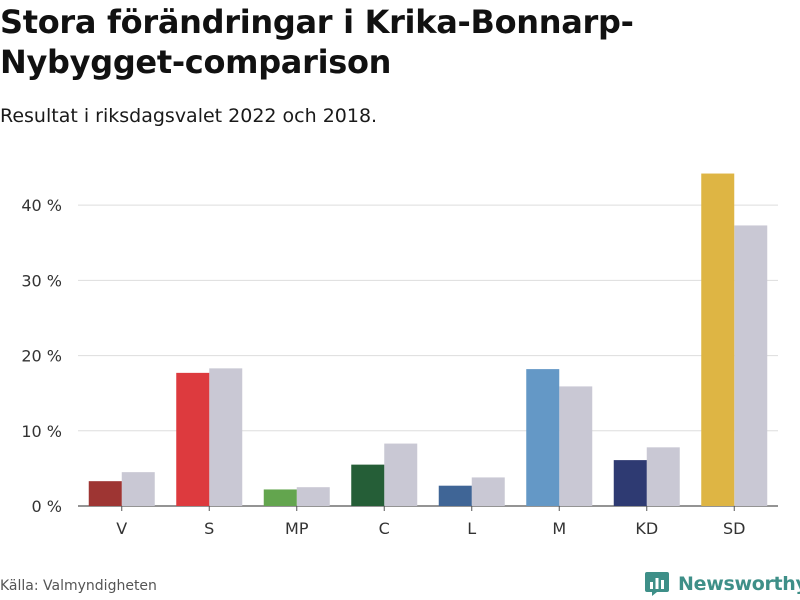 The image size is (800, 600). What do you see at coordinates (739, 584) in the screenshot?
I see `brand-name: Newsworthy` at bounding box center [739, 584].